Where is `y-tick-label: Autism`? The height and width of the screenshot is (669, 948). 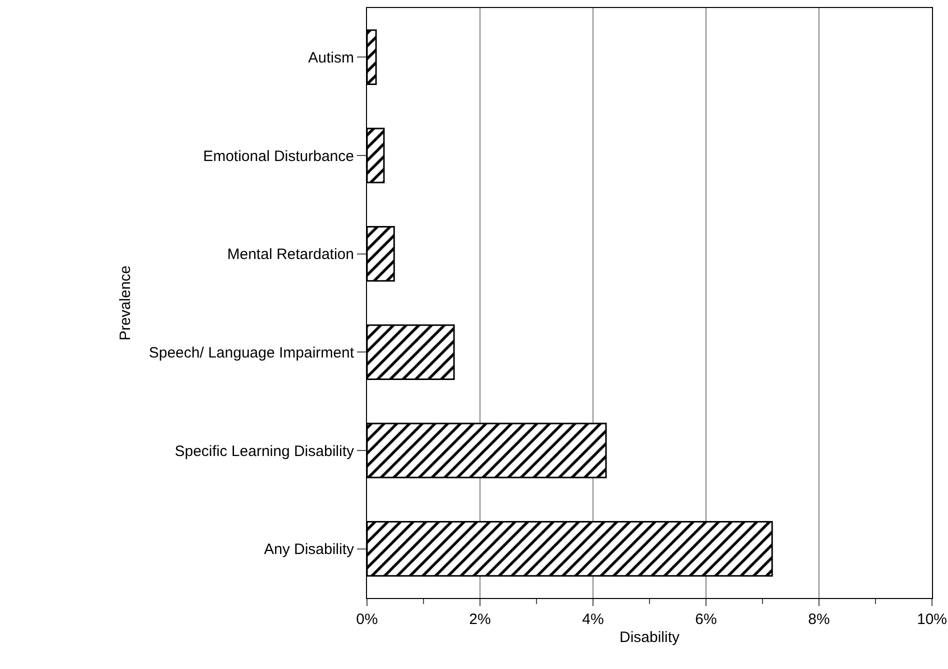 y-tick-label: Autism is located at coordinates (331, 57).